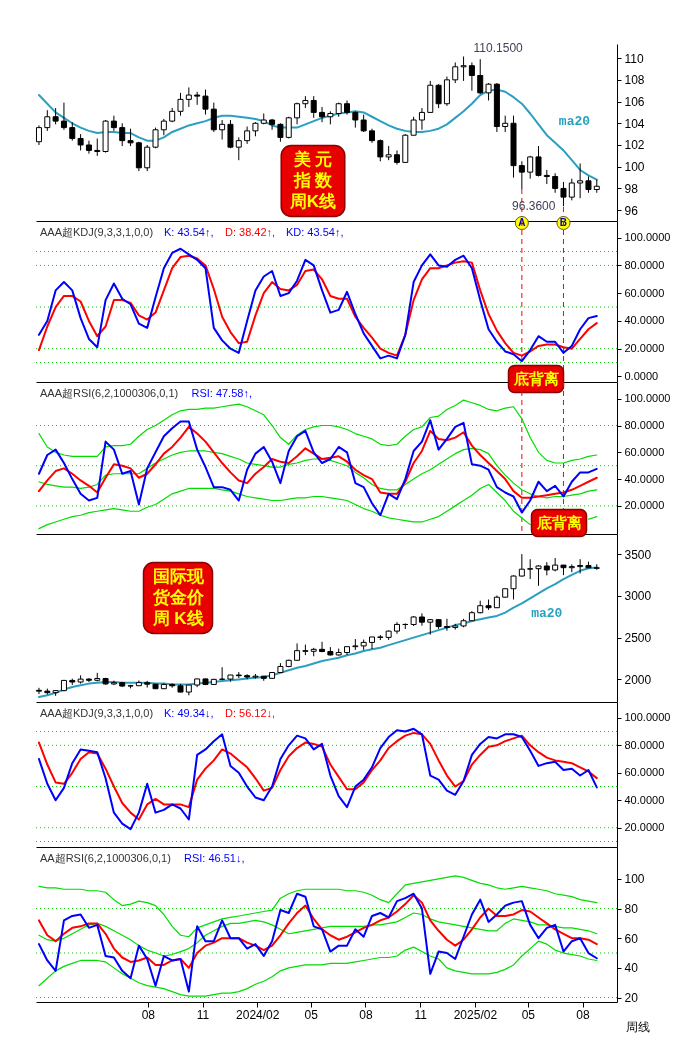 Image resolution: width=680 pixels, height=1040 pixels. Describe the element at coordinates (250, 713) in the screenshot. I see `text: D: 56.12↓,` at that location.